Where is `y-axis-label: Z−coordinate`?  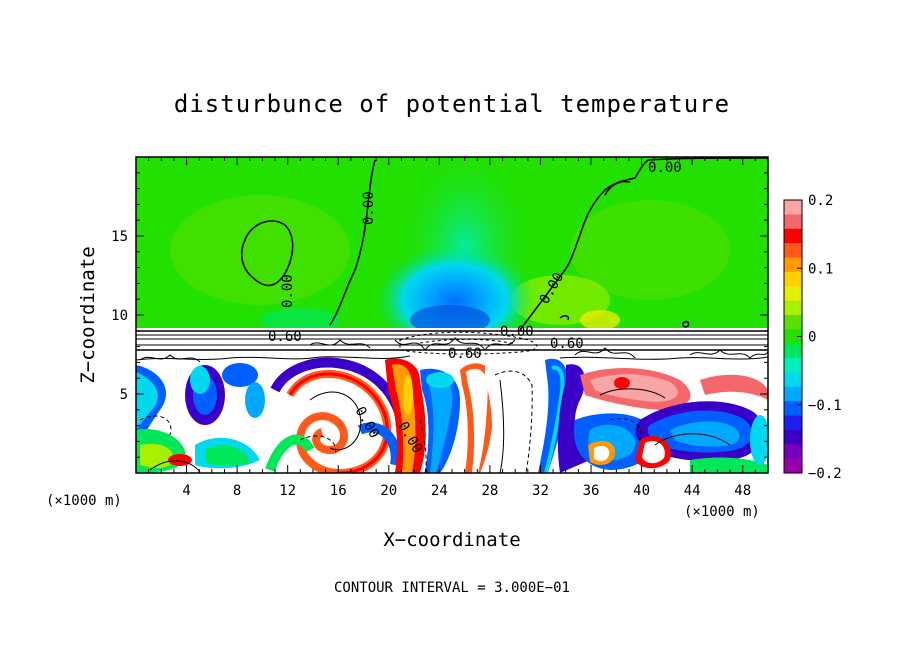
y-axis-label: Z−coordinate is located at coordinates (88, 314).